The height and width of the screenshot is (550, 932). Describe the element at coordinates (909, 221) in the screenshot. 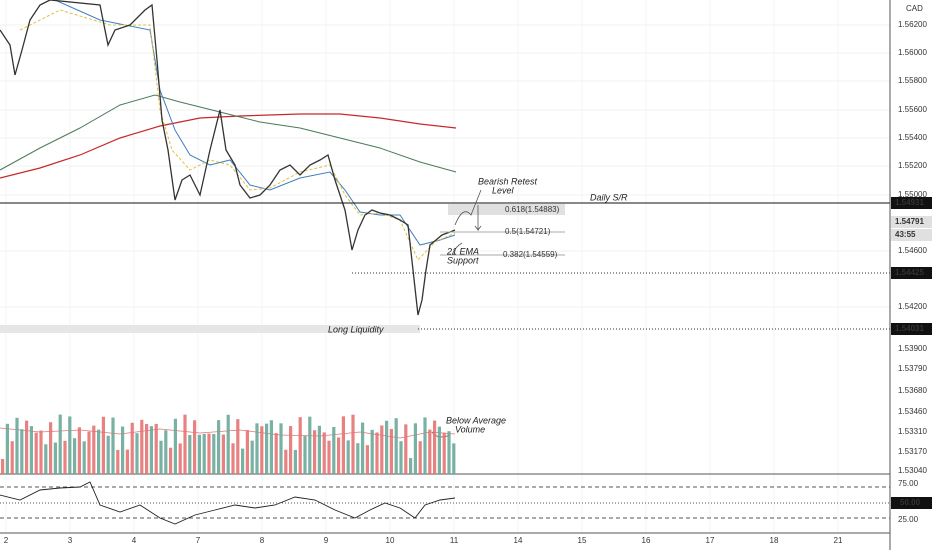

I see `price-badge-label: 1.54791` at that location.